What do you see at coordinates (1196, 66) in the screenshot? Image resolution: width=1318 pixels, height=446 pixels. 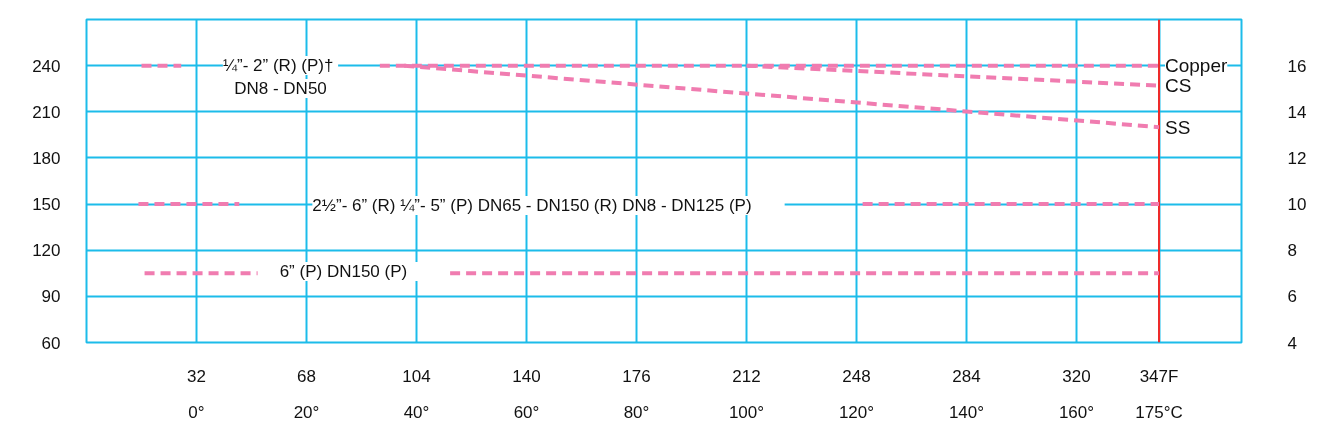 I see `series-label: Copper` at bounding box center [1196, 66].